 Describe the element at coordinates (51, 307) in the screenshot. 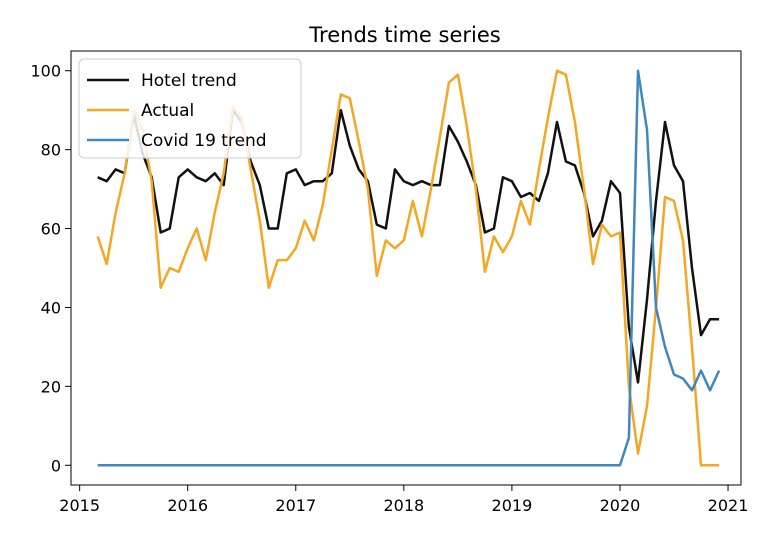

I see `y-tick-label: 40` at that location.